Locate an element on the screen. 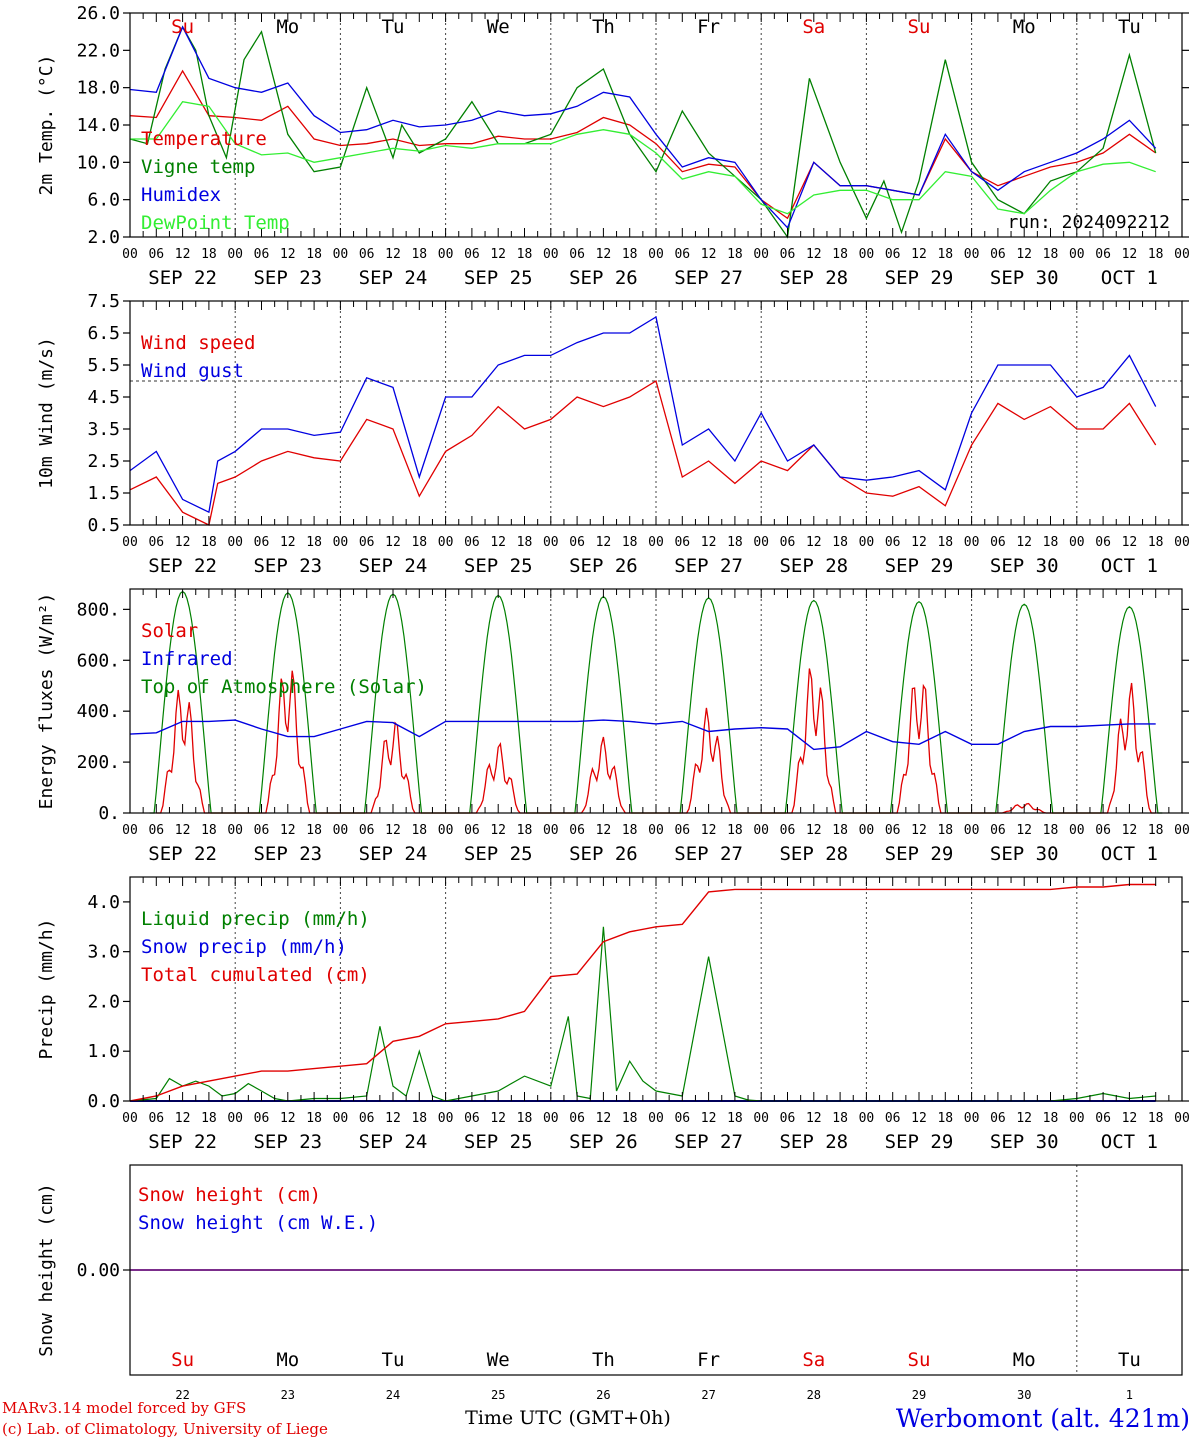 Image resolution: width=1194 pixels, height=1440 pixels. day-label-top: Th is located at coordinates (603, 27).